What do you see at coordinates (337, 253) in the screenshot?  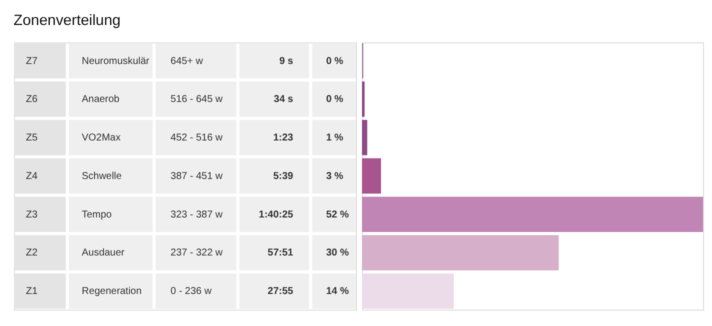 I see `data-label: 30 %` at bounding box center [337, 253].